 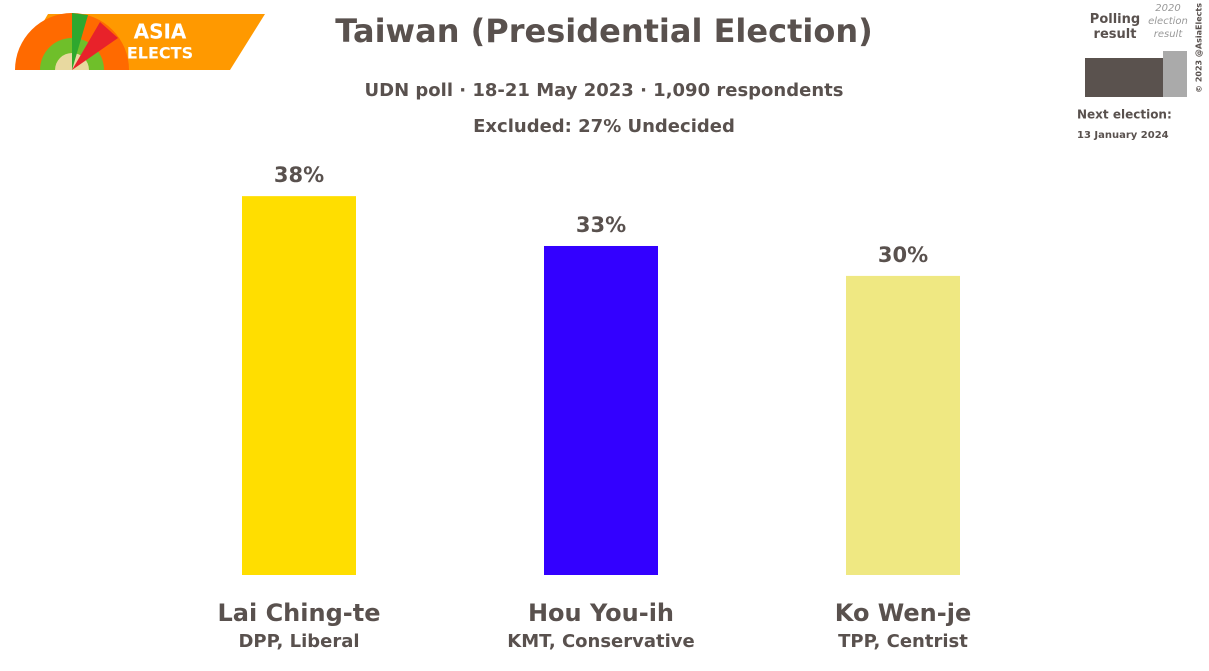 What do you see at coordinates (903, 255) in the screenshot?
I see `value-label: 30%` at bounding box center [903, 255].